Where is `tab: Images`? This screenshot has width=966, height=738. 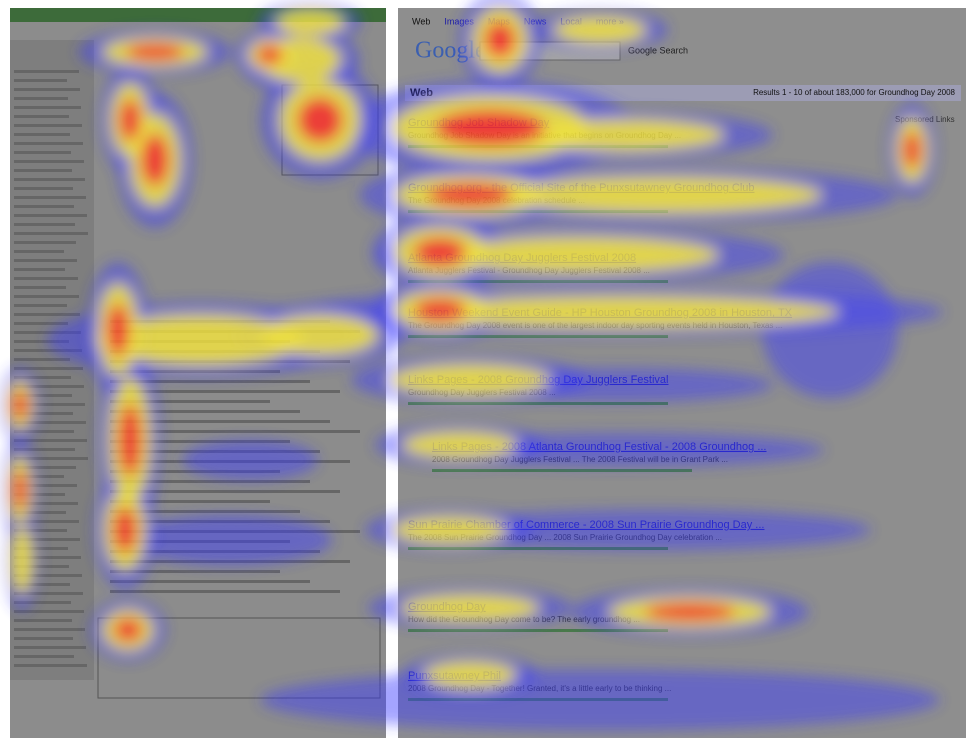
tab: Images is located at coordinates (459, 21).